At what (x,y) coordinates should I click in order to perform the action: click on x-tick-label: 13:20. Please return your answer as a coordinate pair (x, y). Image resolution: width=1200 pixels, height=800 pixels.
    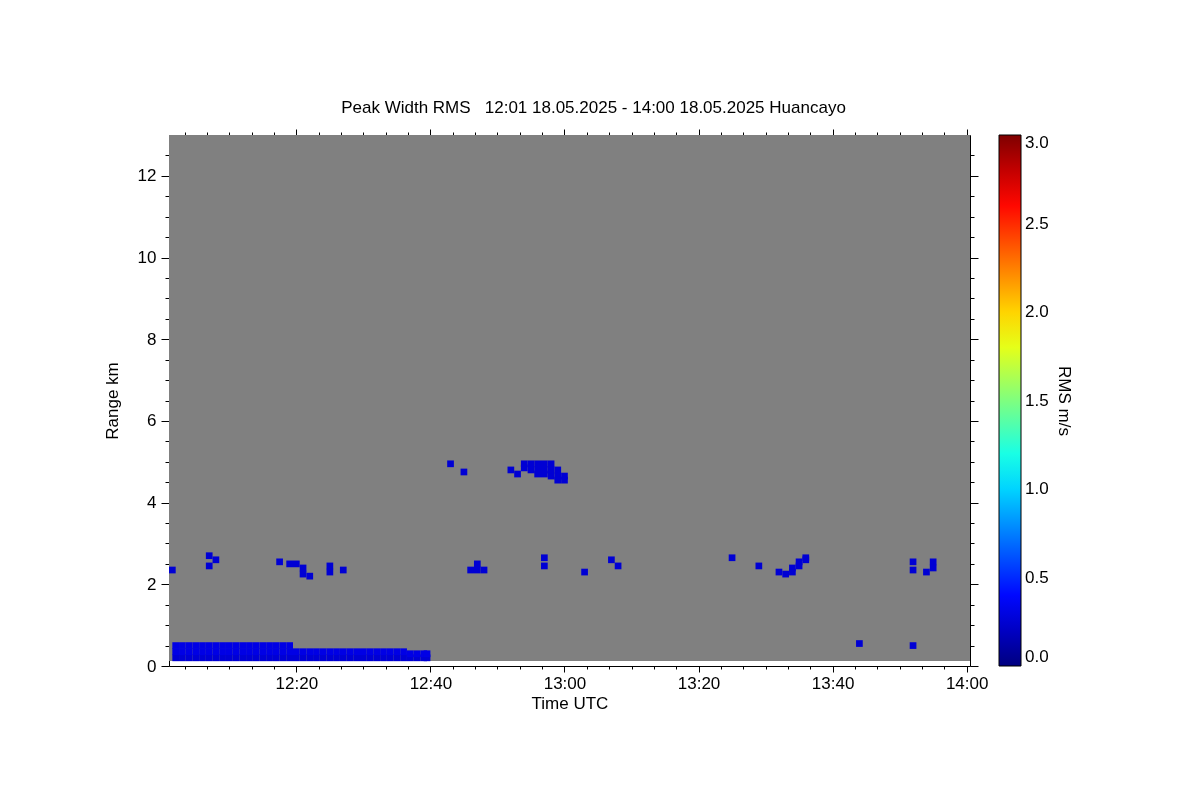
    Looking at the image, I should click on (699, 683).